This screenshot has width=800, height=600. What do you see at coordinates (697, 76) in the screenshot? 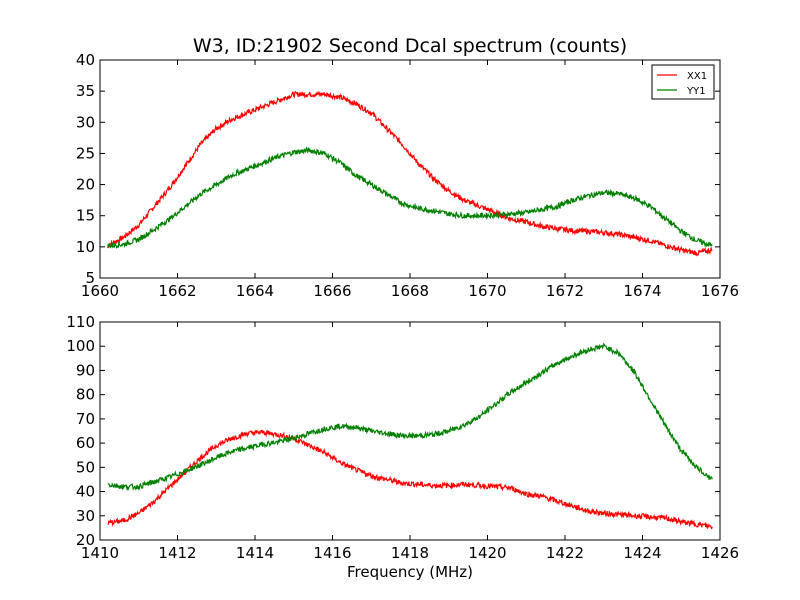
I see `legend-label-xx1: XX1` at bounding box center [697, 76].